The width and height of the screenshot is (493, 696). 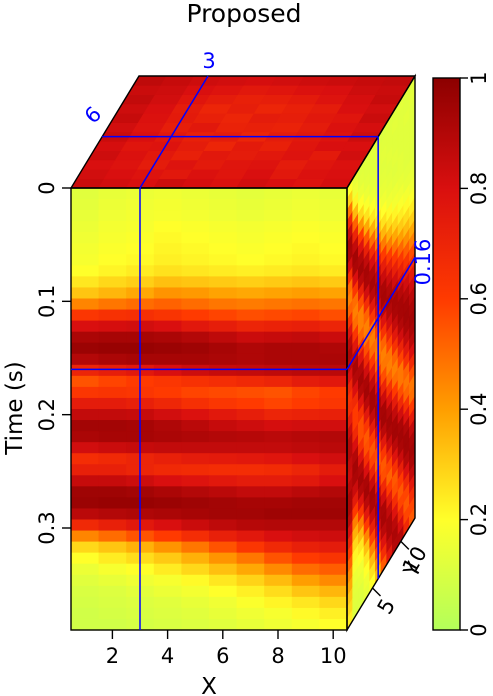 What do you see at coordinates (243, 14) in the screenshot?
I see `chart-title: Proposed` at bounding box center [243, 14].